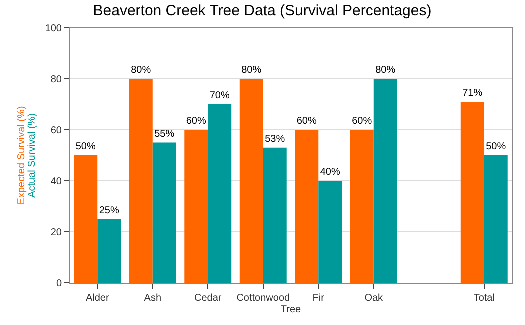  What do you see at coordinates (56, 233) in the screenshot?
I see `y-tick-label: 20` at bounding box center [56, 233].